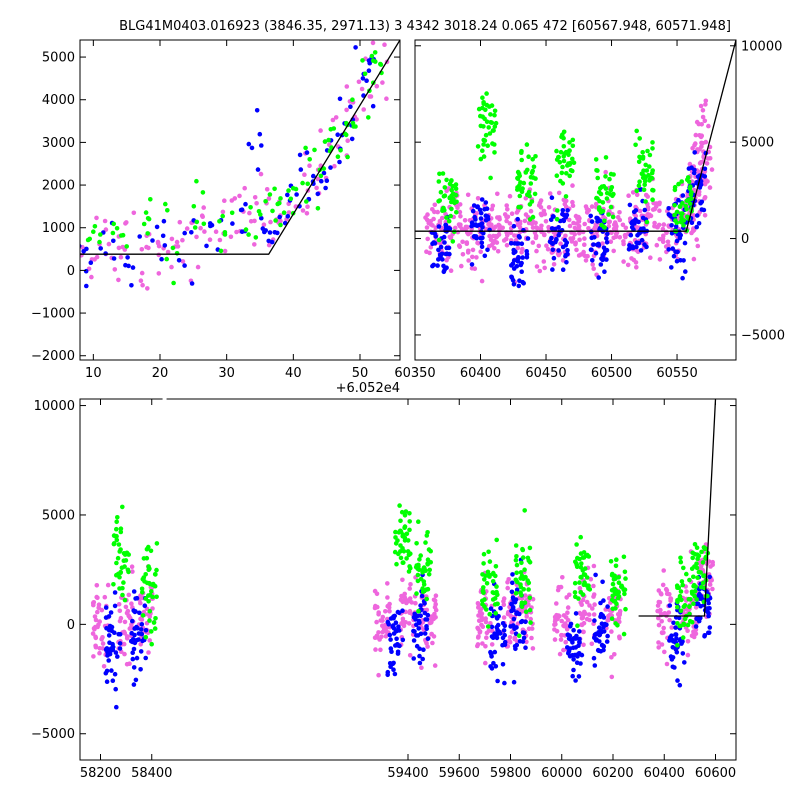 The image size is (800, 804). Describe the element at coordinates (664, 773) in the screenshot. I see `x-tick-label: 60400` at that location.